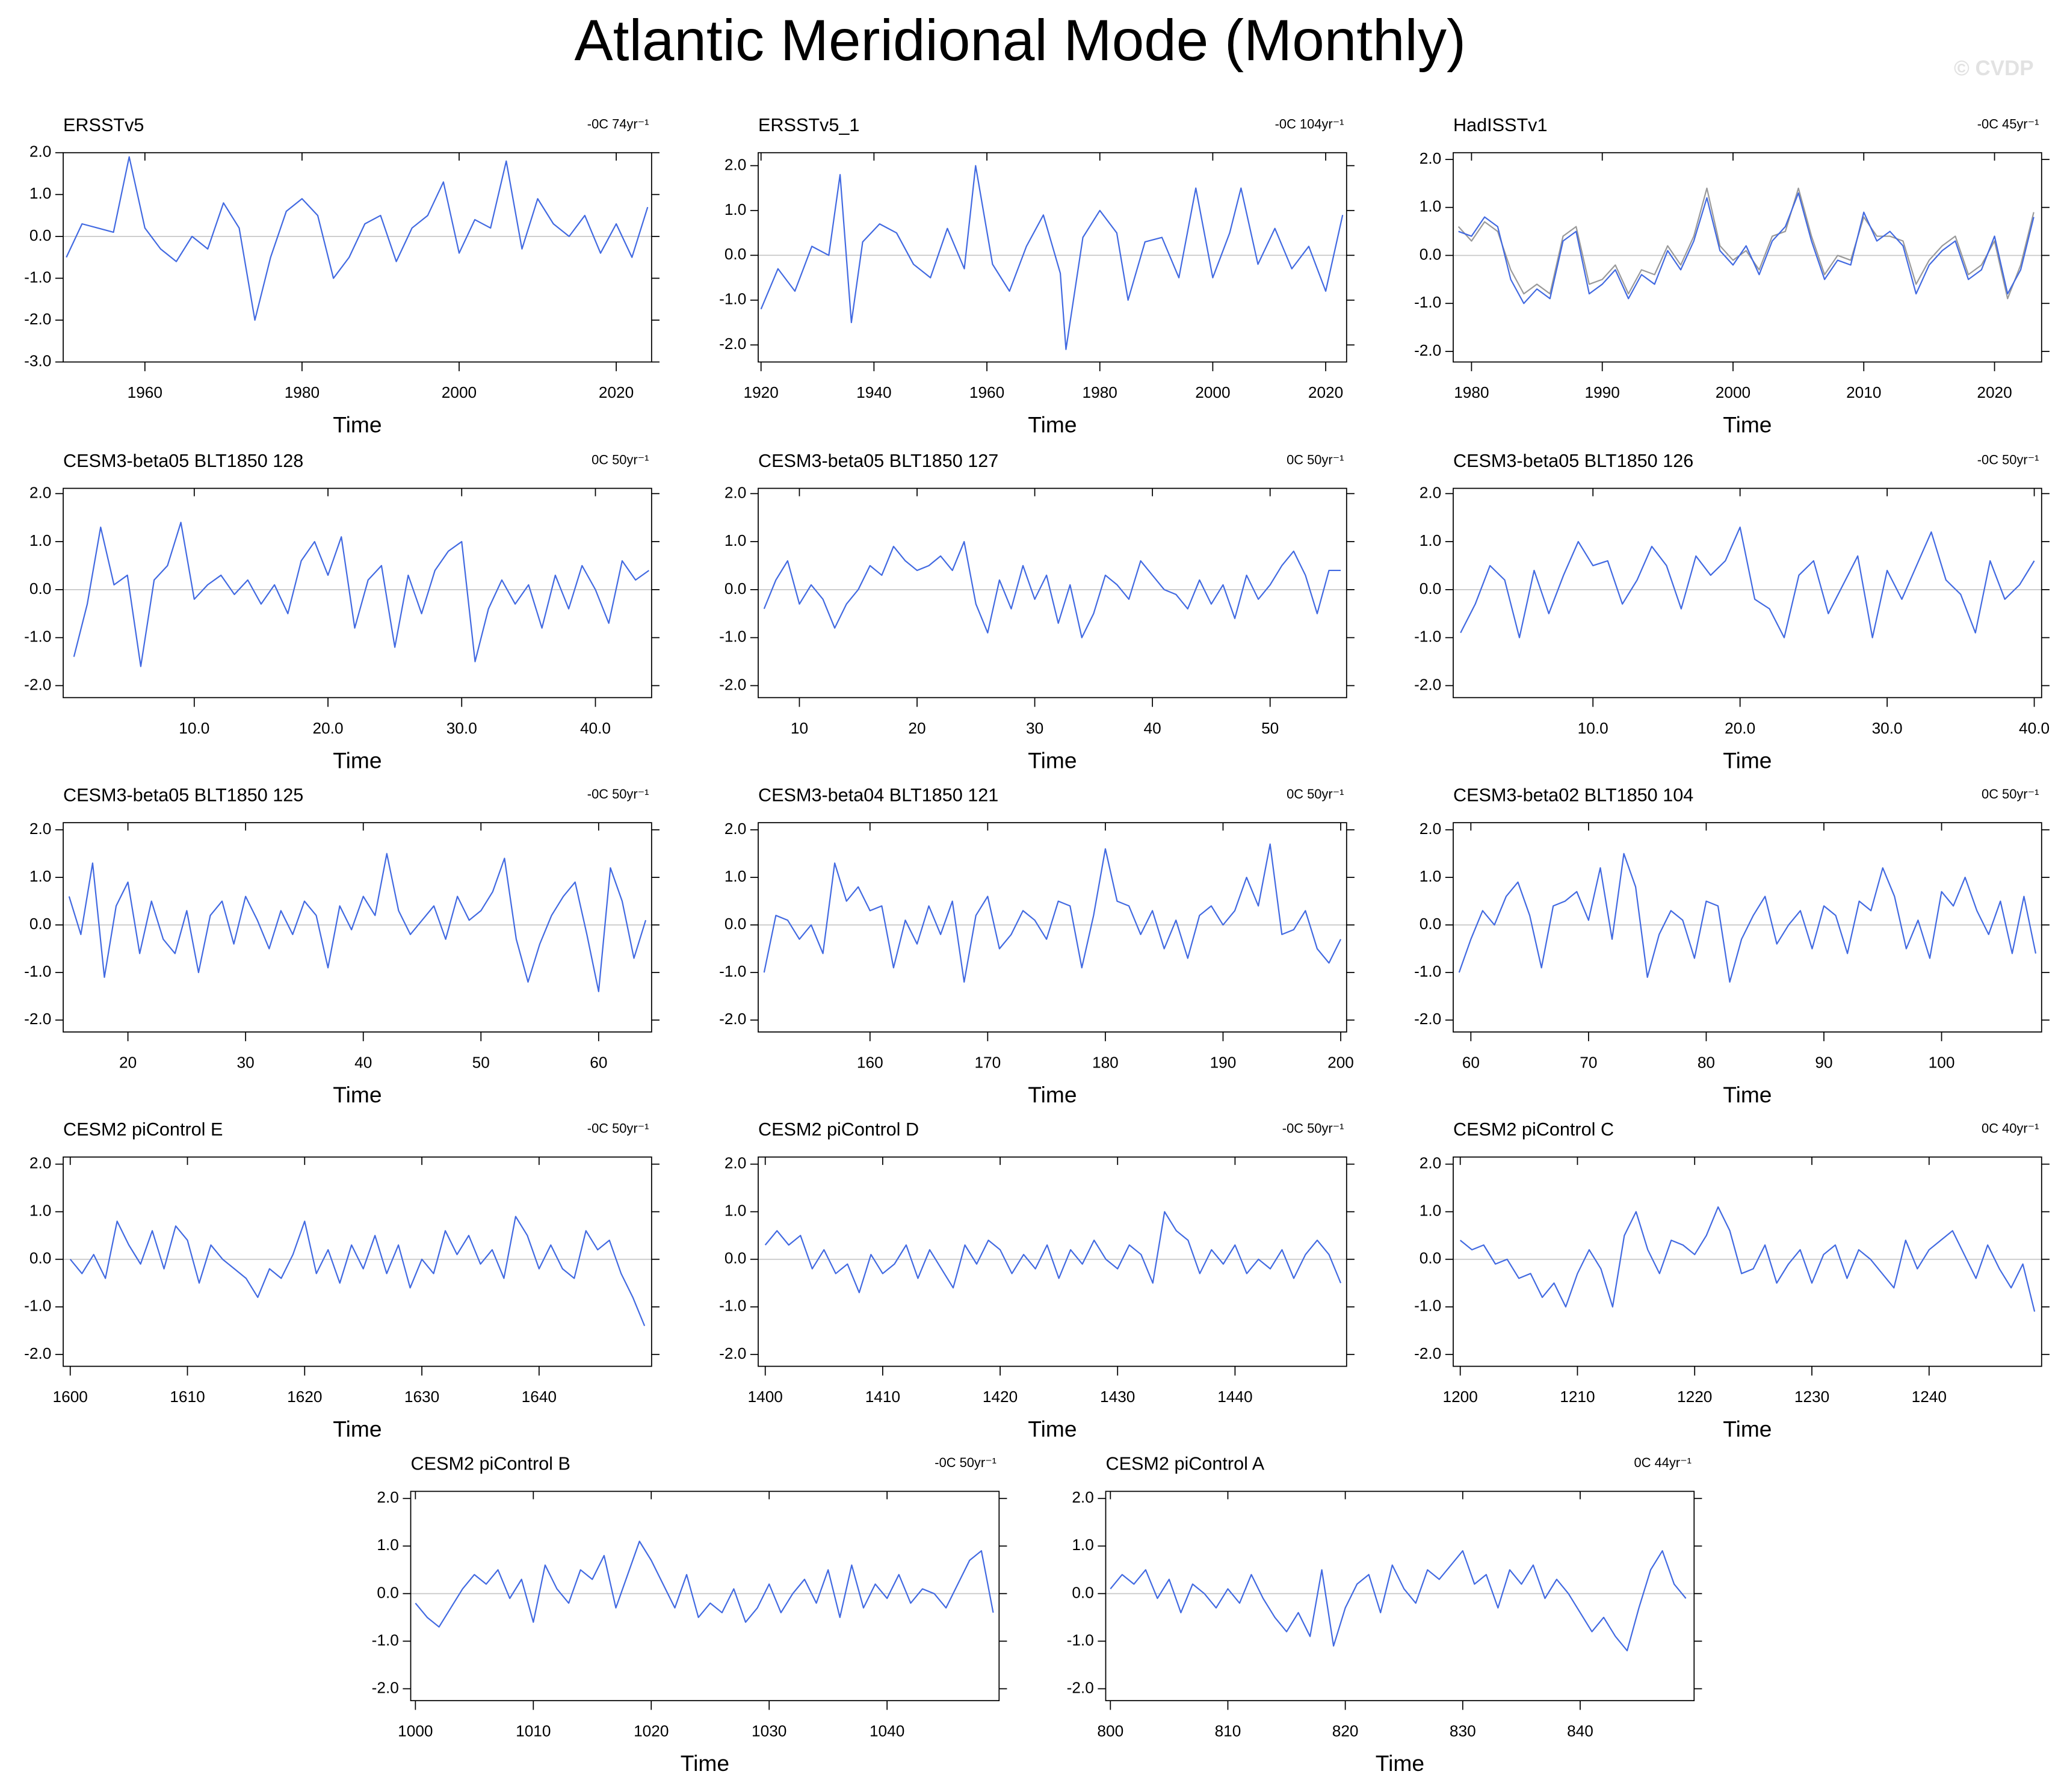 This screenshot has height=1792, width=2064. I want to click on panel-title: CESM3-beta05 BLT1850 126, so click(1573, 461).